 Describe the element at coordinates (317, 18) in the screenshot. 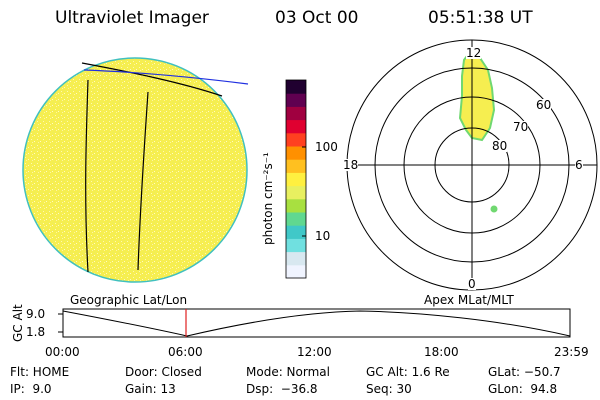

I see `date-label: 03 Oct 00` at that location.